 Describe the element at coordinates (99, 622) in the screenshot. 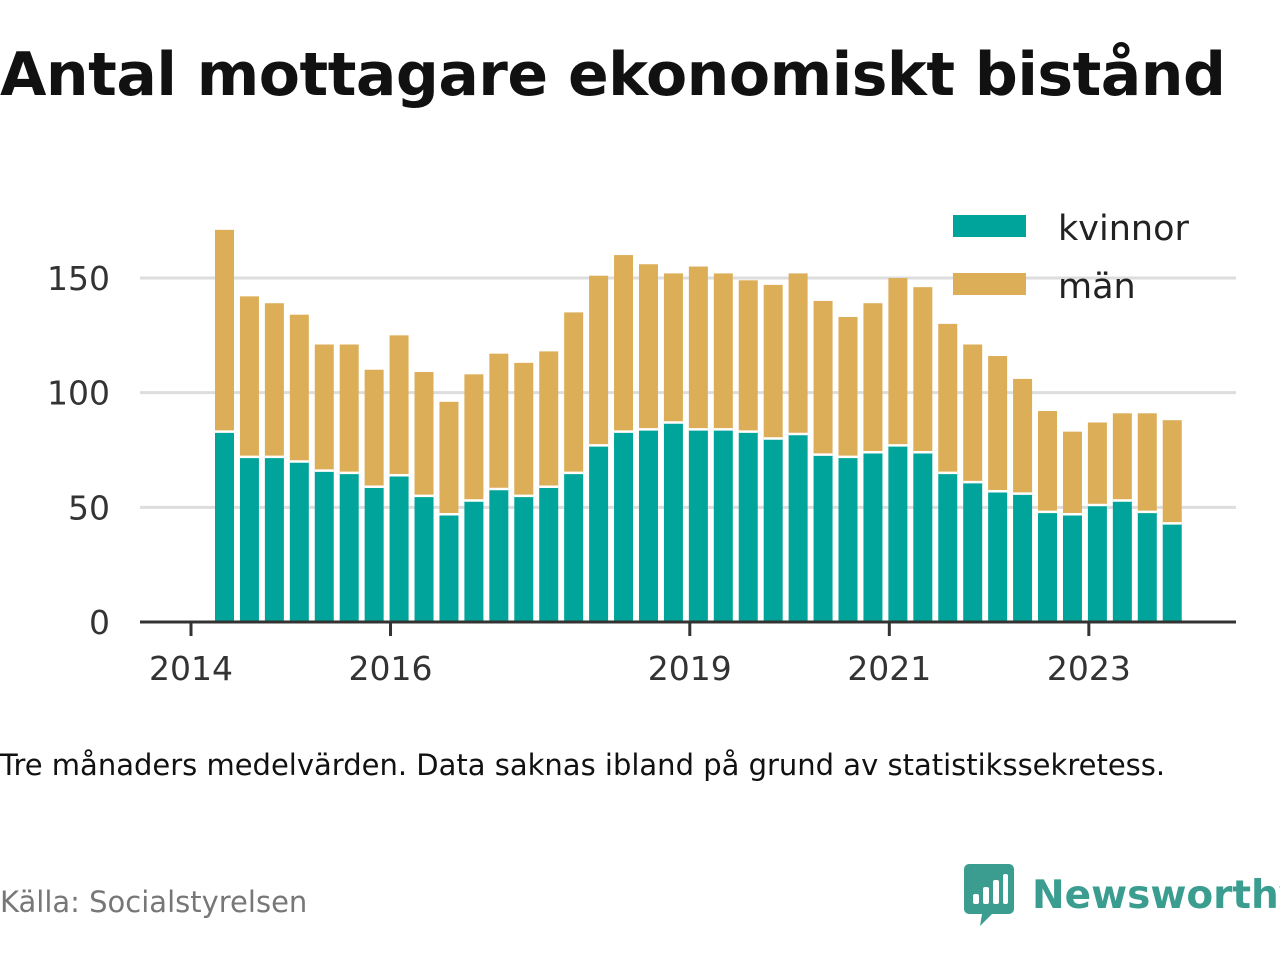

I see `y-tick-label-0: 0` at that location.